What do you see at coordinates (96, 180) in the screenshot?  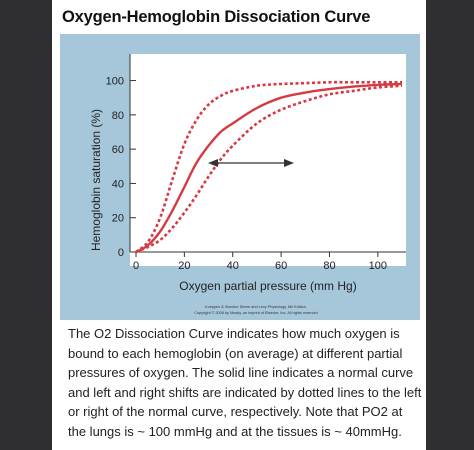 I see `y-axis-label: Hemoglobin saturation (%)` at bounding box center [96, 180].